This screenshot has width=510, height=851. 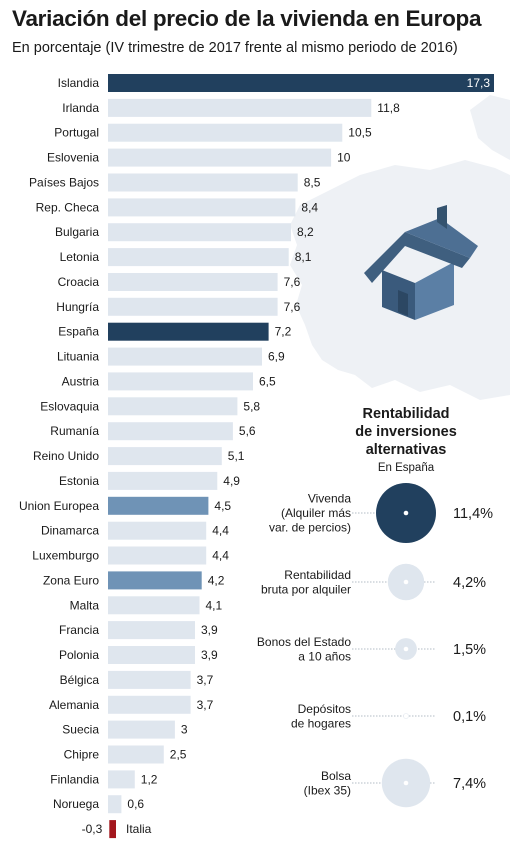 What do you see at coordinates (66, 456) in the screenshot?
I see `category-label: Reino Unido` at bounding box center [66, 456].